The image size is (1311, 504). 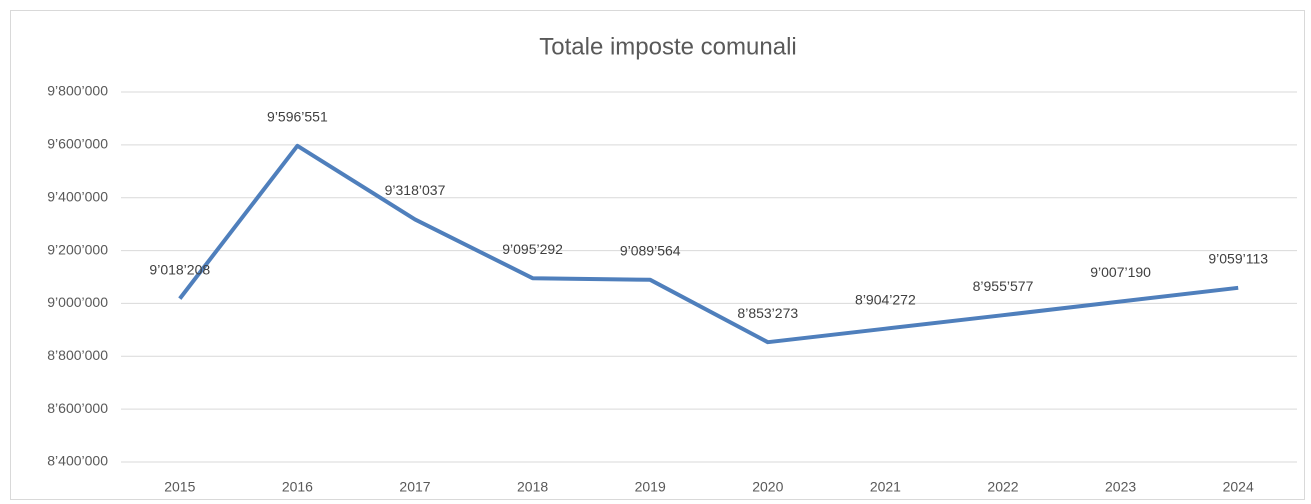 What do you see at coordinates (1120, 487) in the screenshot?
I see `x-tick-label: 2023` at bounding box center [1120, 487].